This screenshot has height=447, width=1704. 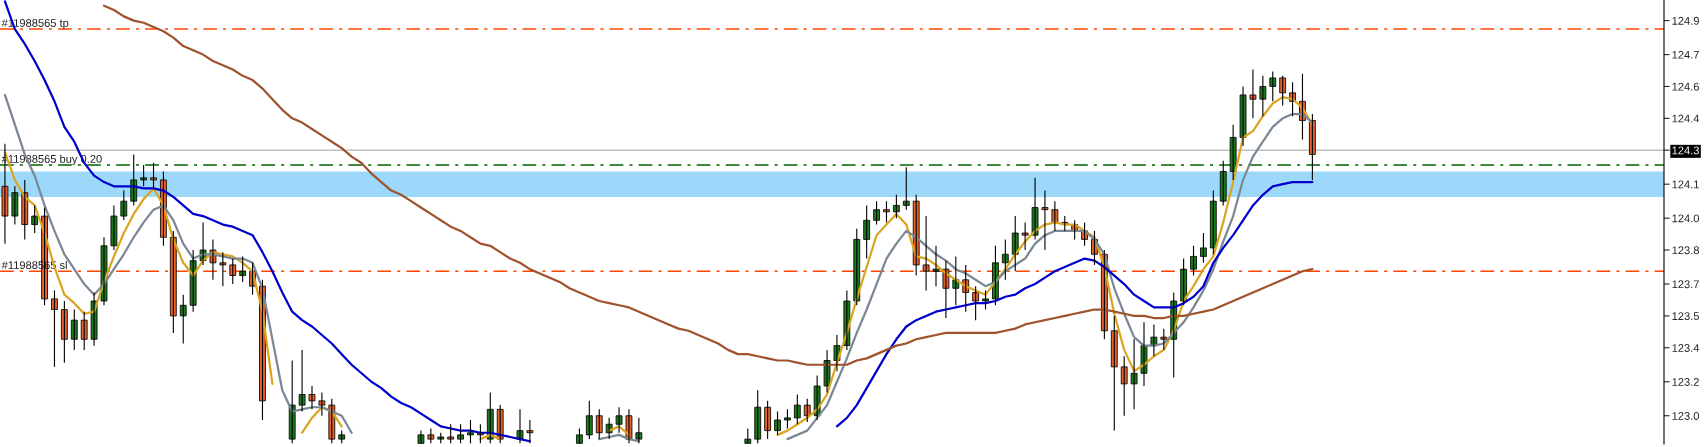 What do you see at coordinates (1685, 184) in the screenshot?
I see `y-tick-label: 124.1` at bounding box center [1685, 184].